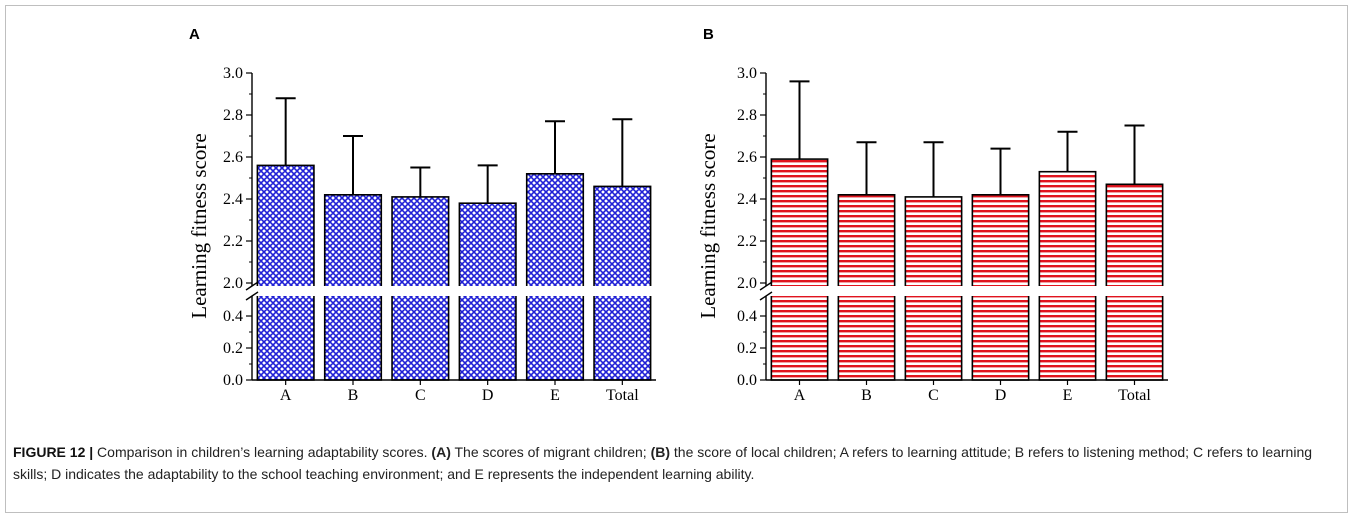 The image size is (1355, 521). I want to click on caption-lead: FIGURE 12 |, so click(53, 452).